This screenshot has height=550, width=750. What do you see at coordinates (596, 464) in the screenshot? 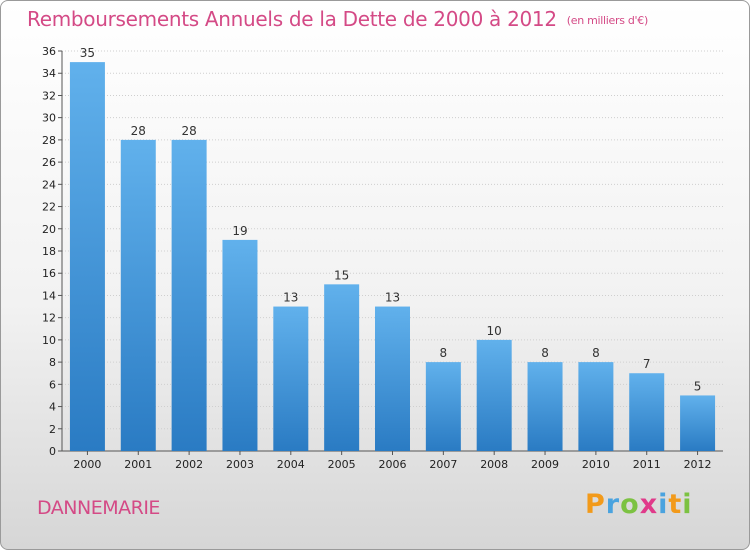
I see `x-tick-label-2010: 2010` at bounding box center [596, 464].